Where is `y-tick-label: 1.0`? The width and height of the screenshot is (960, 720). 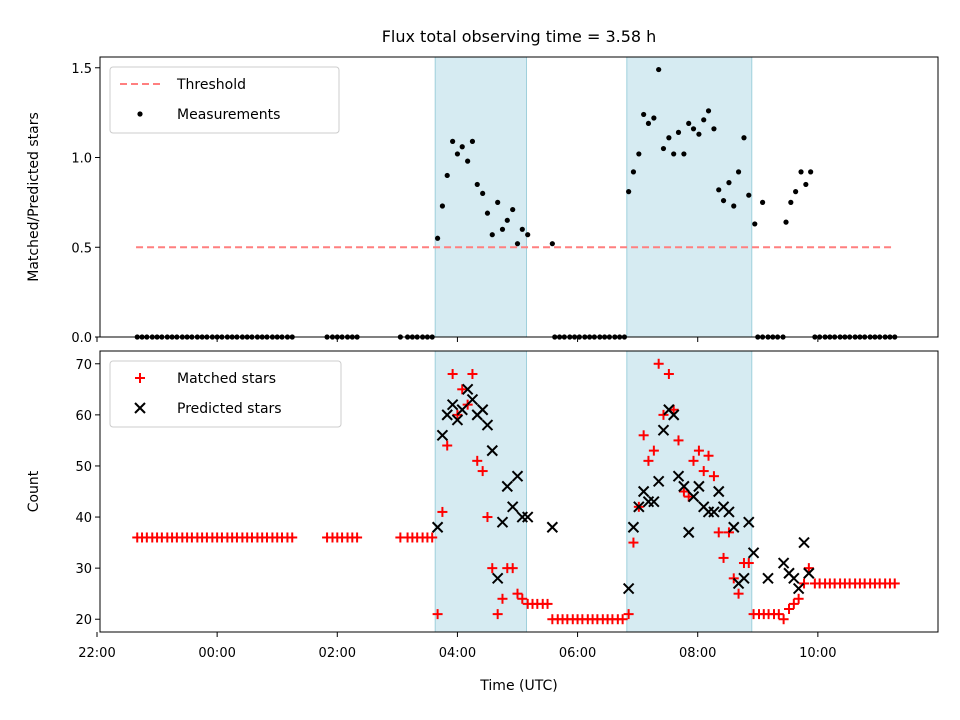 y-tick-label: 1.0 is located at coordinates (81, 159).